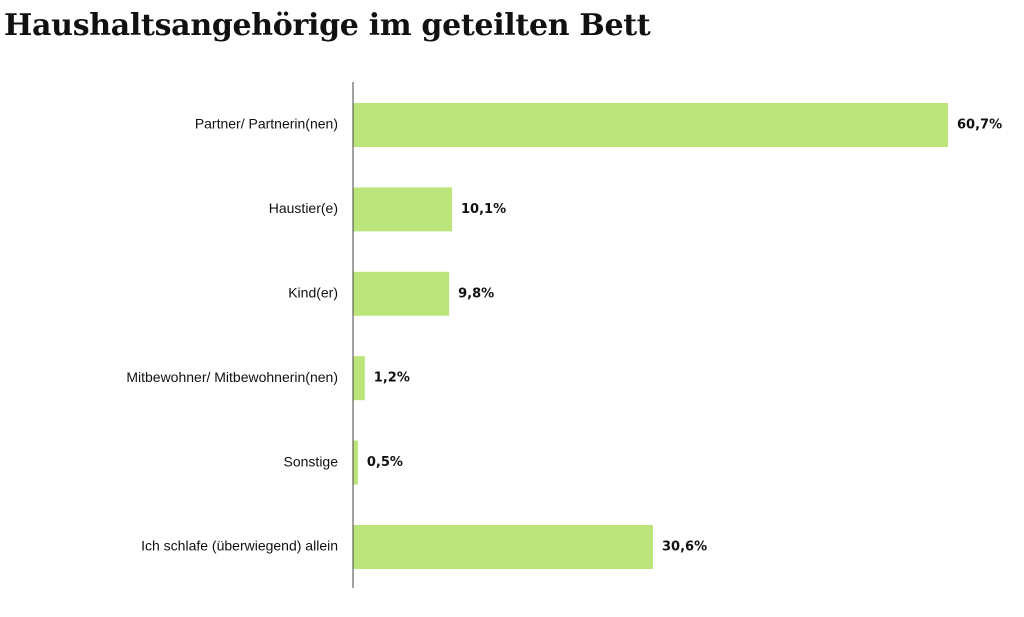 The height and width of the screenshot is (617, 1024). I want to click on category-label-1: Haustier(e), so click(303, 208).